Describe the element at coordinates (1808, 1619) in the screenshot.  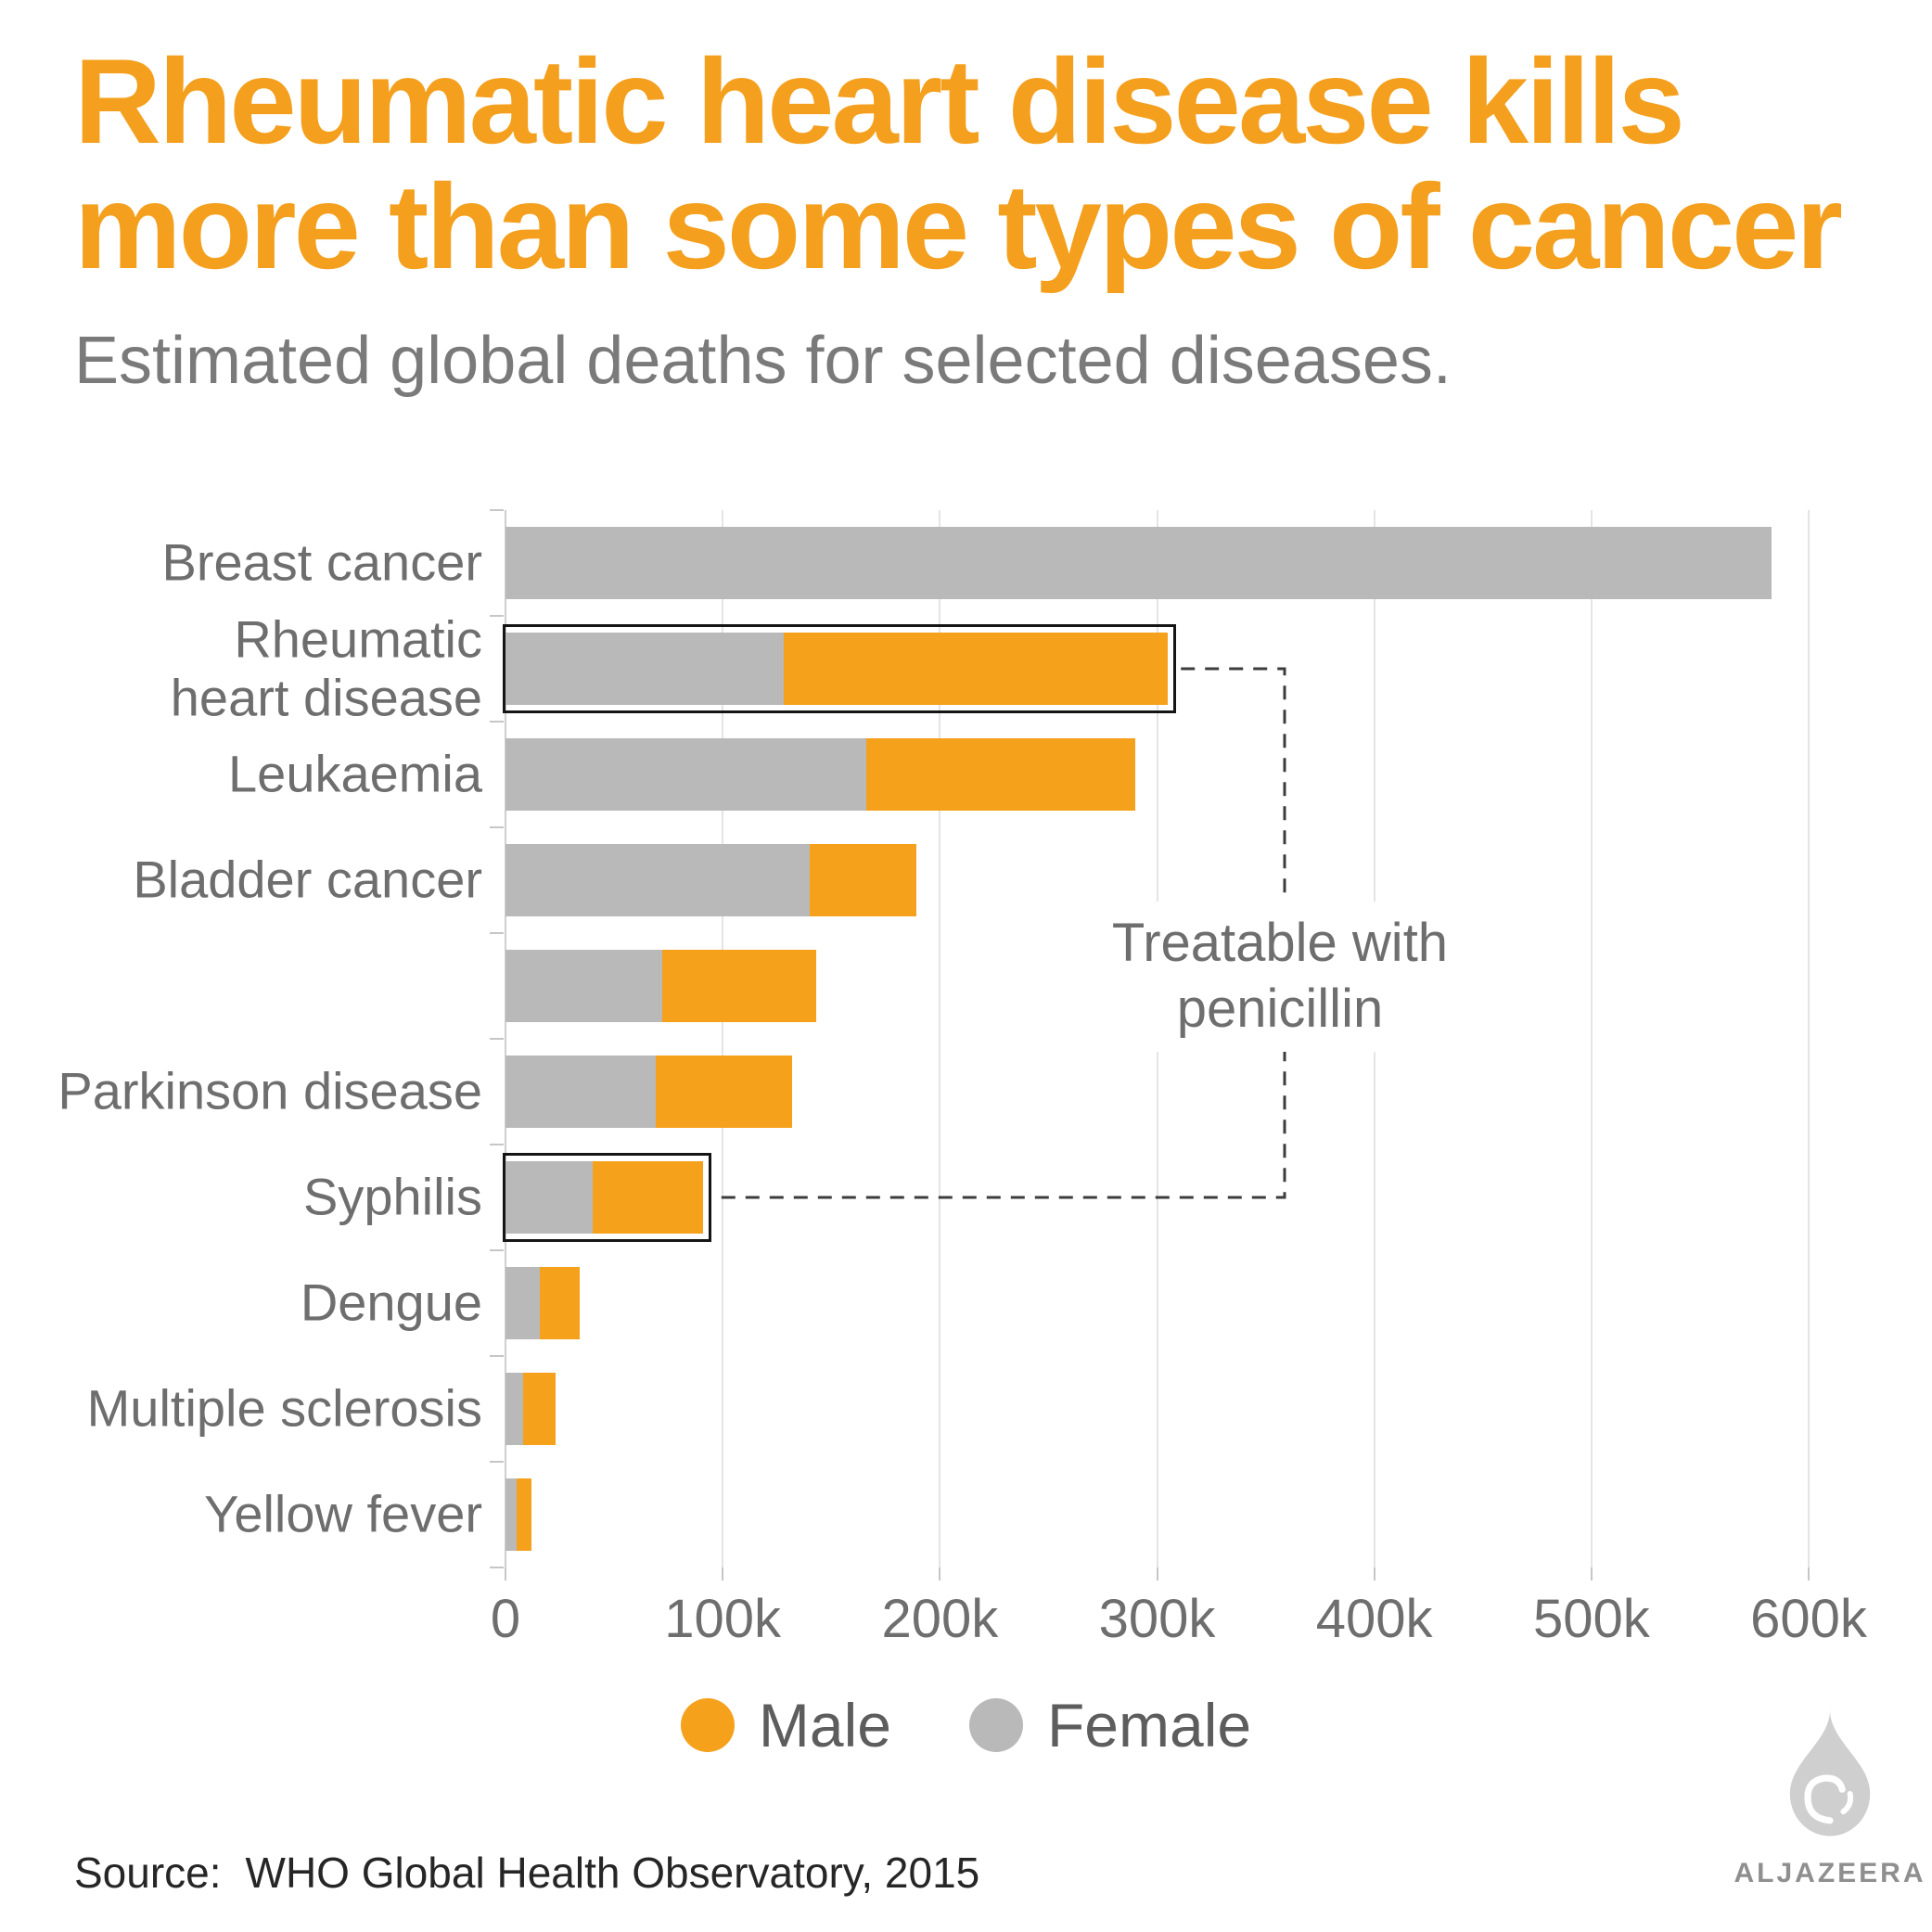
I see `x-tick-label: 600k` at that location.